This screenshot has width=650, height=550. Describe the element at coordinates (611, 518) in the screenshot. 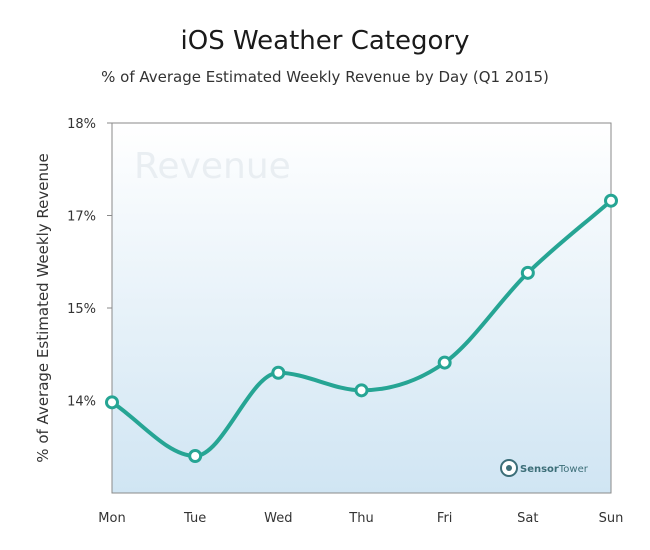

I see `x-tick-label: Sun` at that location.